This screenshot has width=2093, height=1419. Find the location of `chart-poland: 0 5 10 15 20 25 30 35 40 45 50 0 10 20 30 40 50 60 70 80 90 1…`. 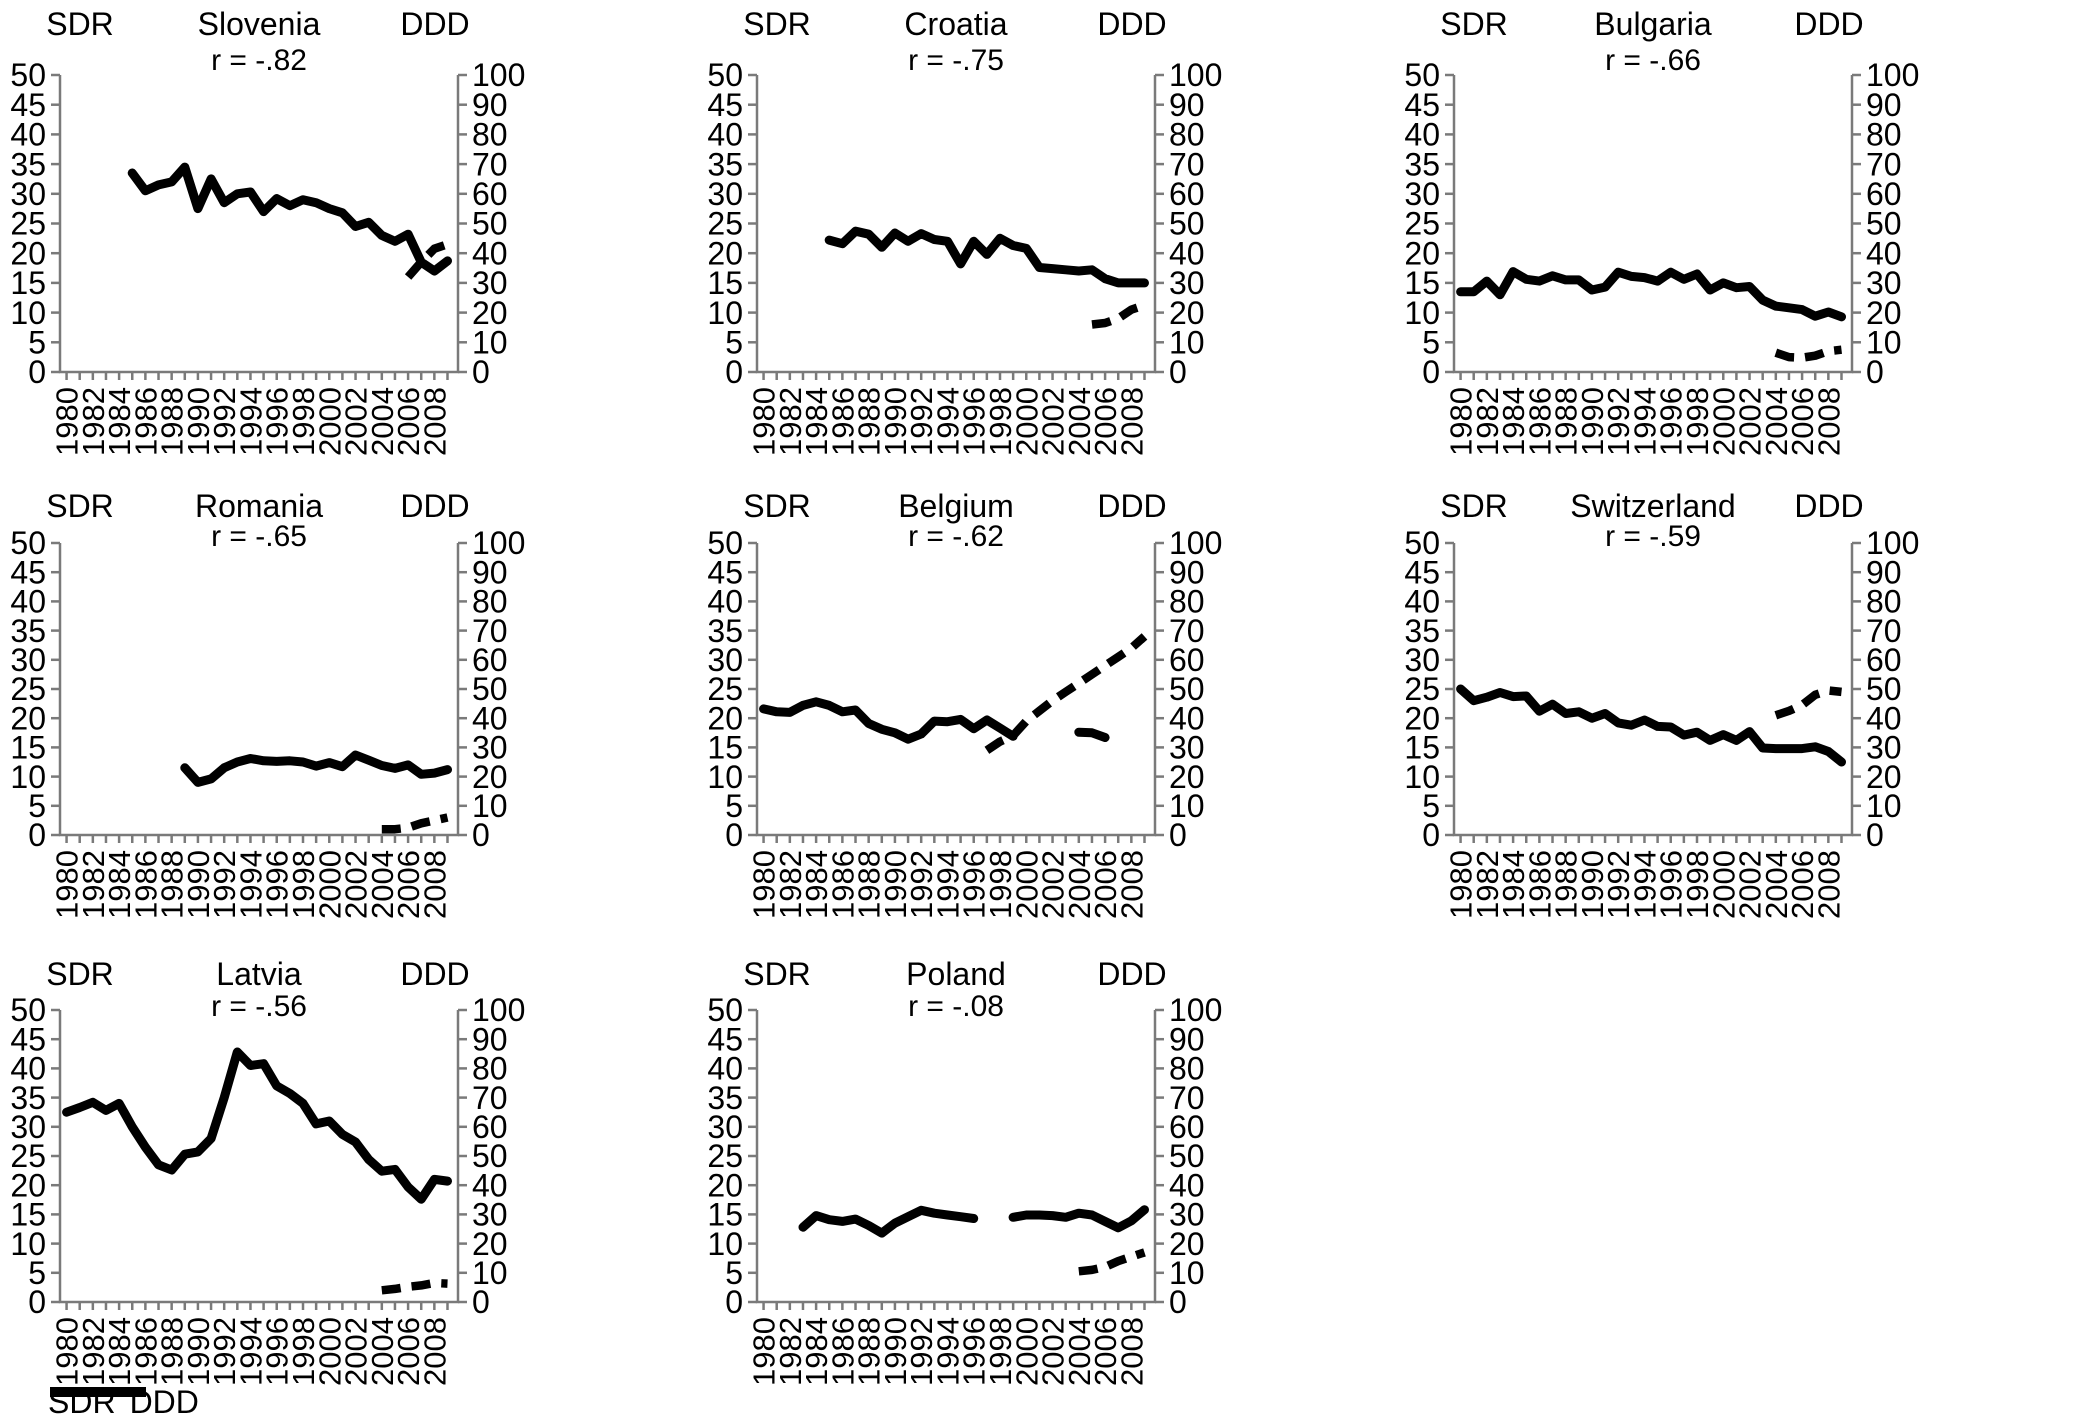

chart-poland: 0 5 10 15 20 25 30 35 40 45 50 0 10 20 30 40 50 60 70 80 90 1… is located at coordinates (1045, 1179).